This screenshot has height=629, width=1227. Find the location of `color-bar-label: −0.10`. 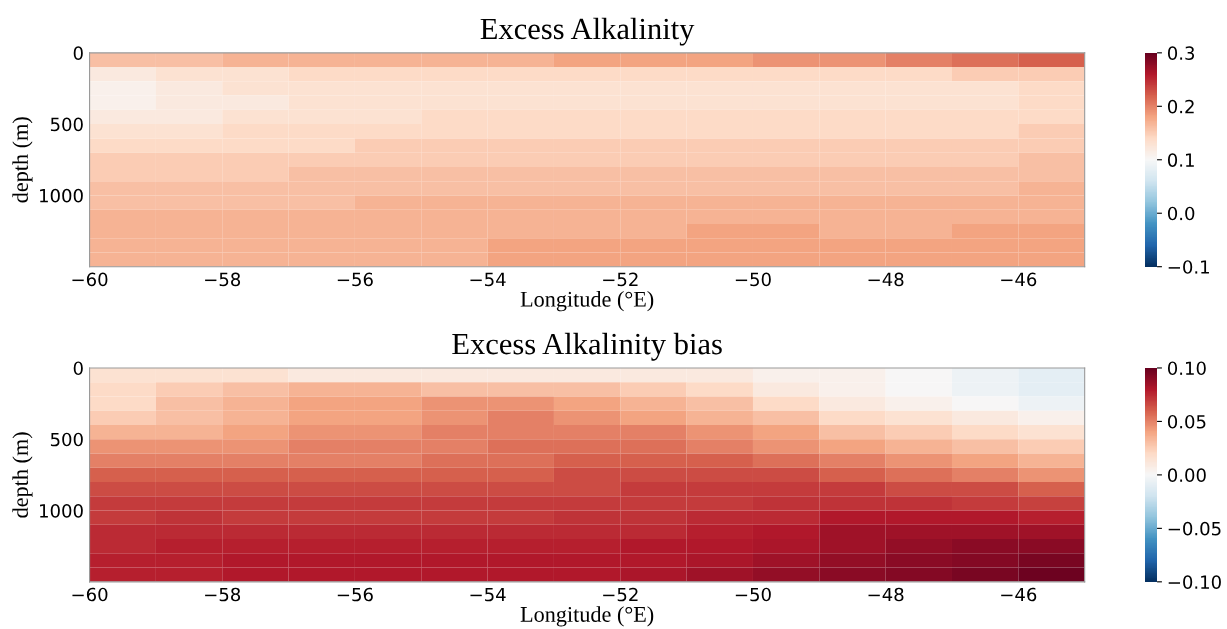

color-bar-label: −0.10 is located at coordinates (1194, 582).